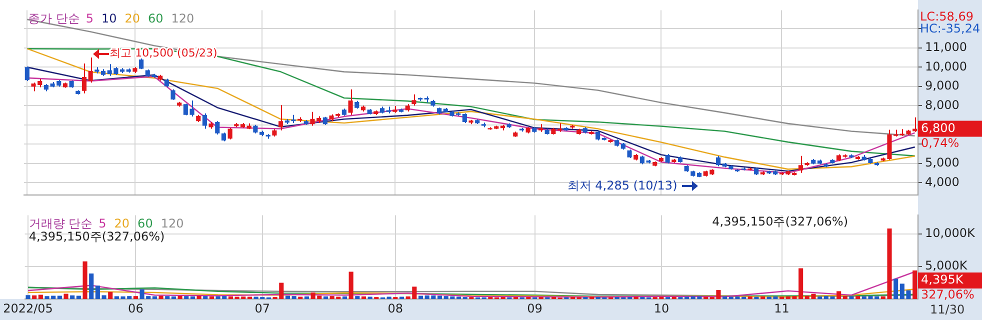 Image resolution: width=982 pixels, height=320 pixels. Describe the element at coordinates (28, 308) in the screenshot. I see `x-tick-label: 2022/05` at that location.